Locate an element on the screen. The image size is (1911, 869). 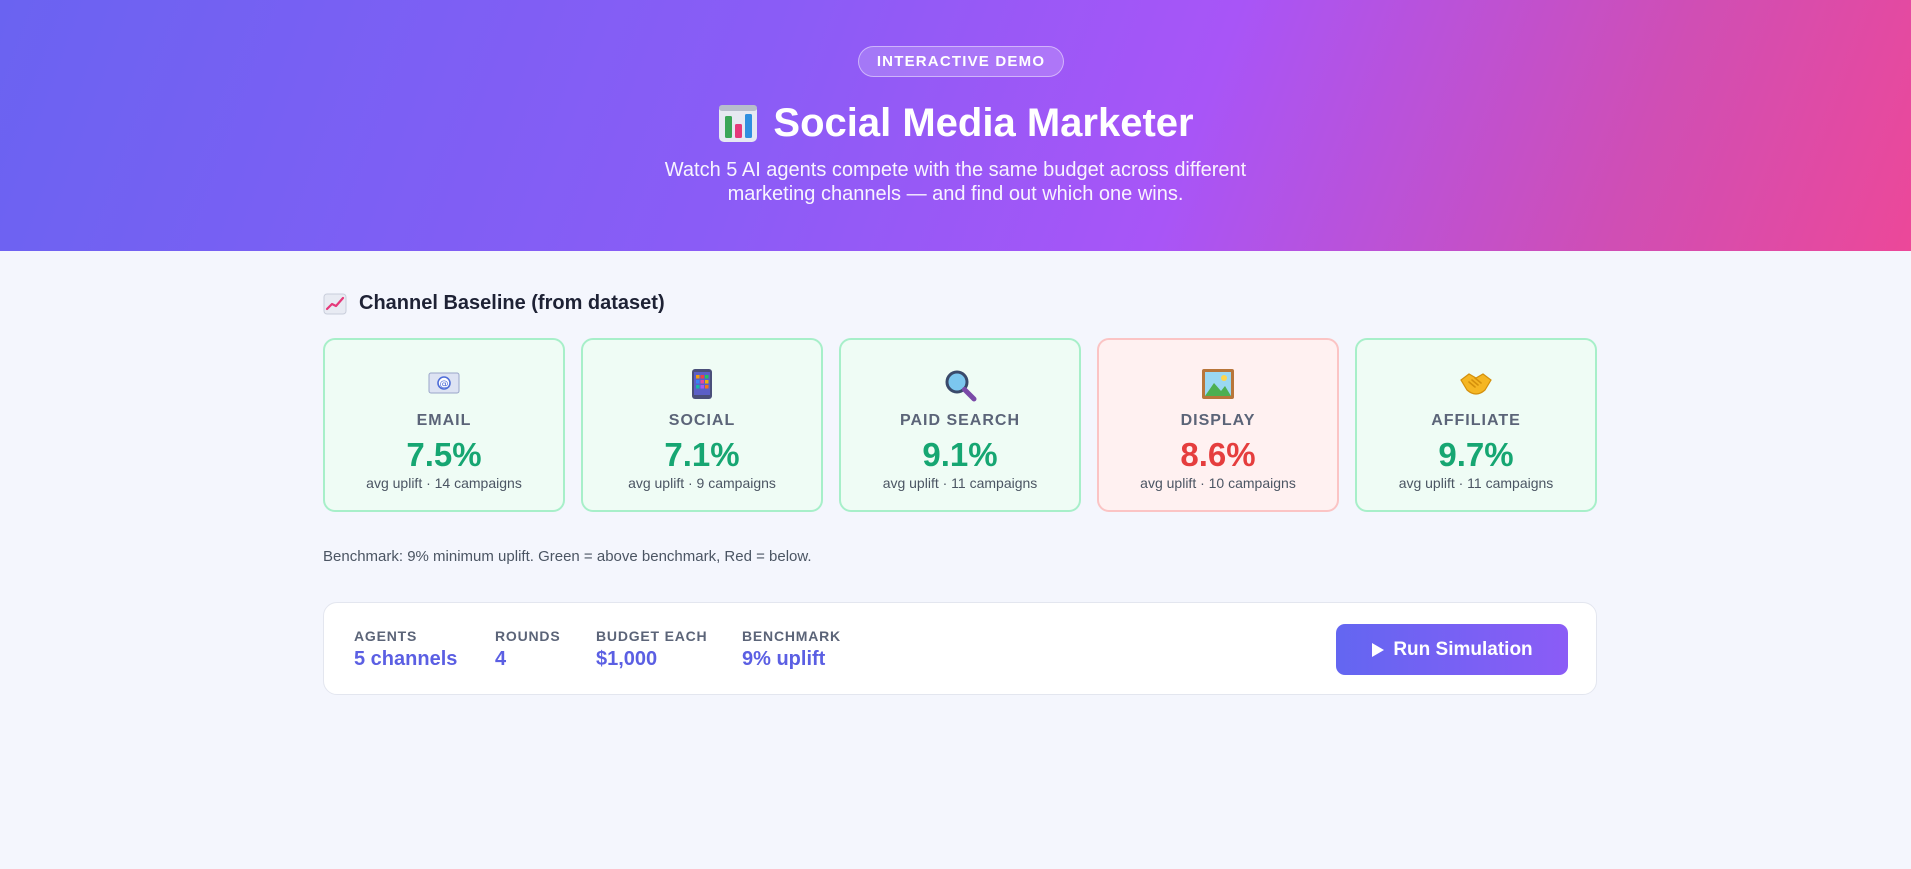
stat-rounds: ROUNDS 4 is located at coordinates (527, 649).